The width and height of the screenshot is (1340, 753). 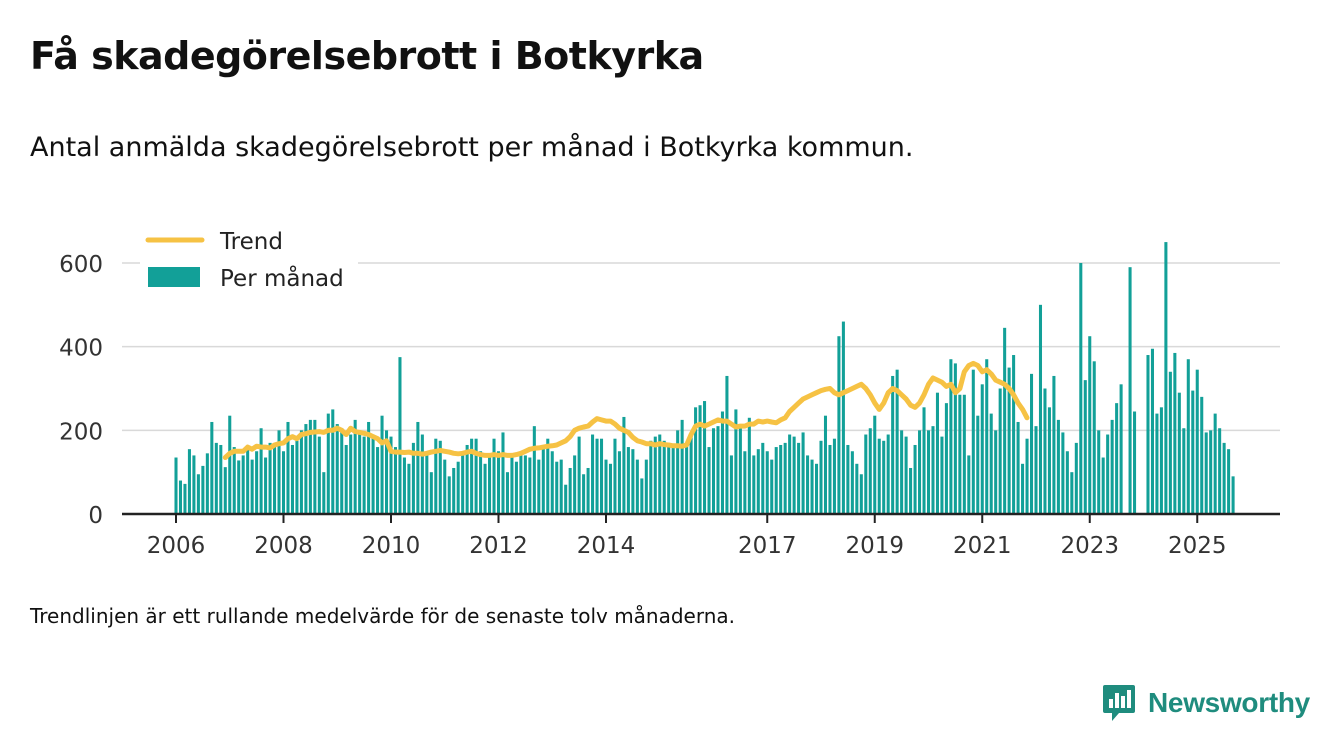 What do you see at coordinates (874, 546) in the screenshot?
I see `x-tick-label: 2019` at bounding box center [874, 546].